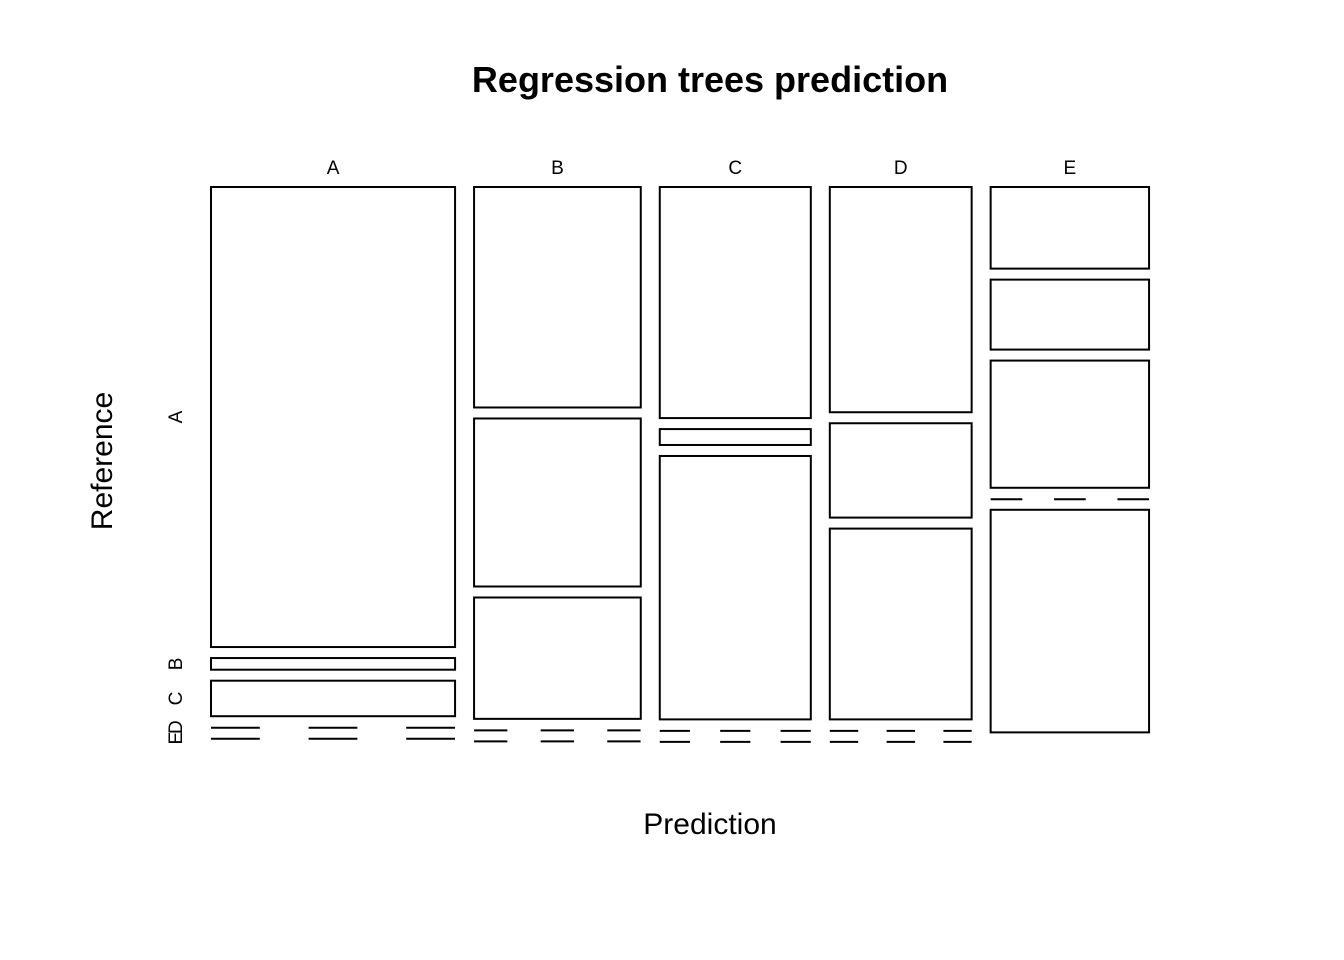 The height and width of the screenshot is (960, 1344). I want to click on tile-c-c, so click(735, 587).